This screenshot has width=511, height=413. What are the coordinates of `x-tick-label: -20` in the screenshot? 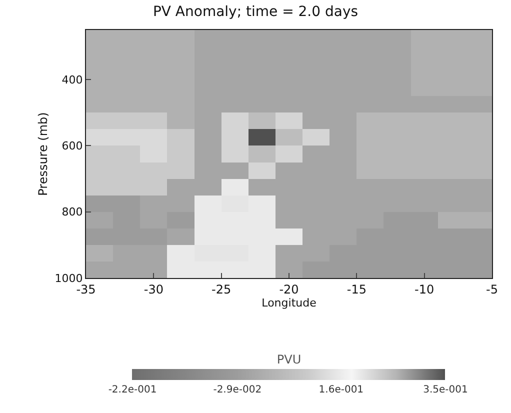 It's located at (289, 289).